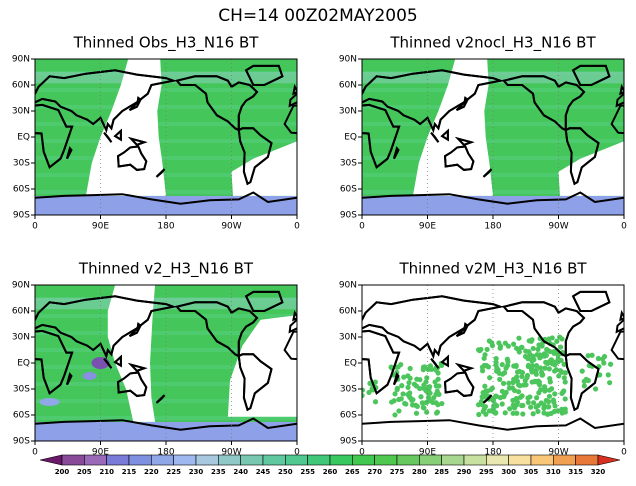 Image resolution: width=636 pixels, height=486 pixels. I want to click on colorbar-label: 305, so click(531, 472).